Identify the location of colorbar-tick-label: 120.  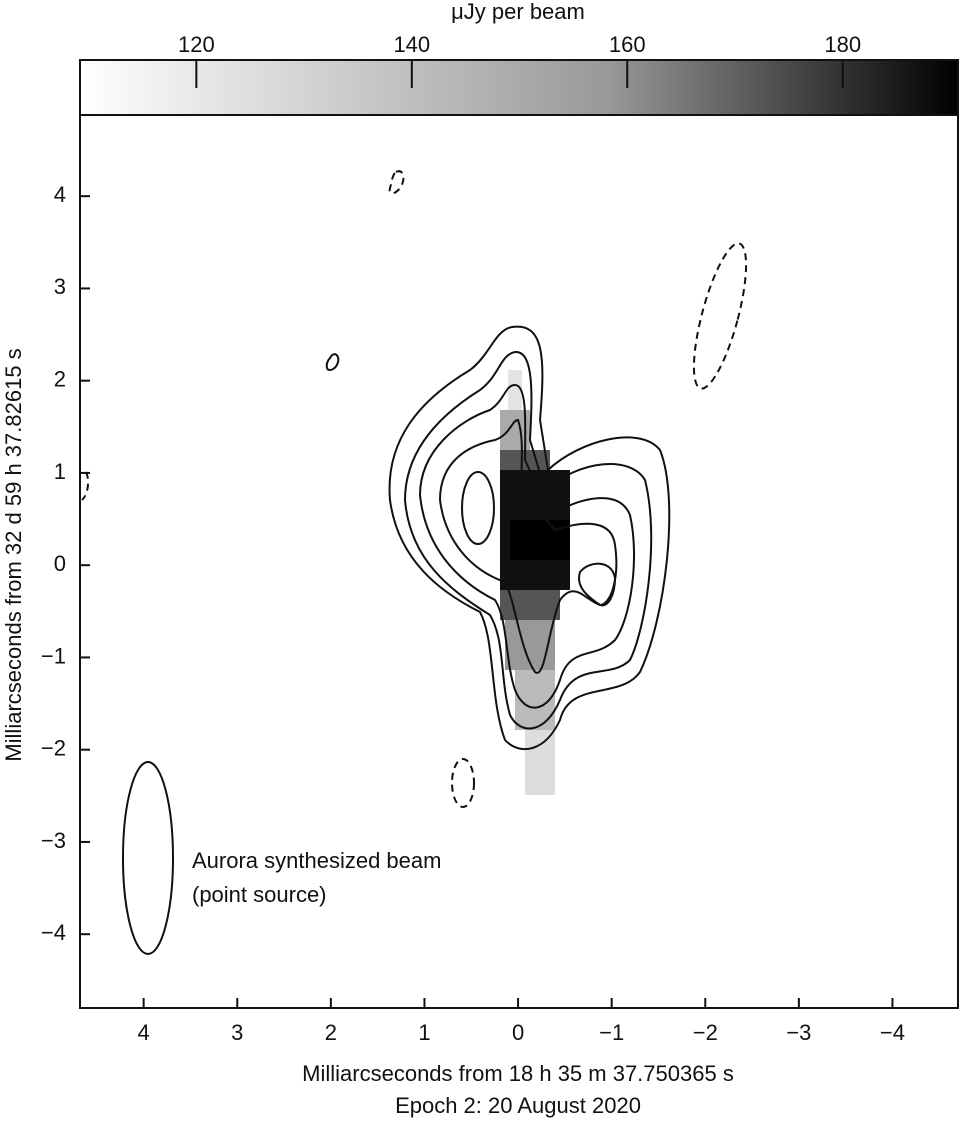
(196, 44).